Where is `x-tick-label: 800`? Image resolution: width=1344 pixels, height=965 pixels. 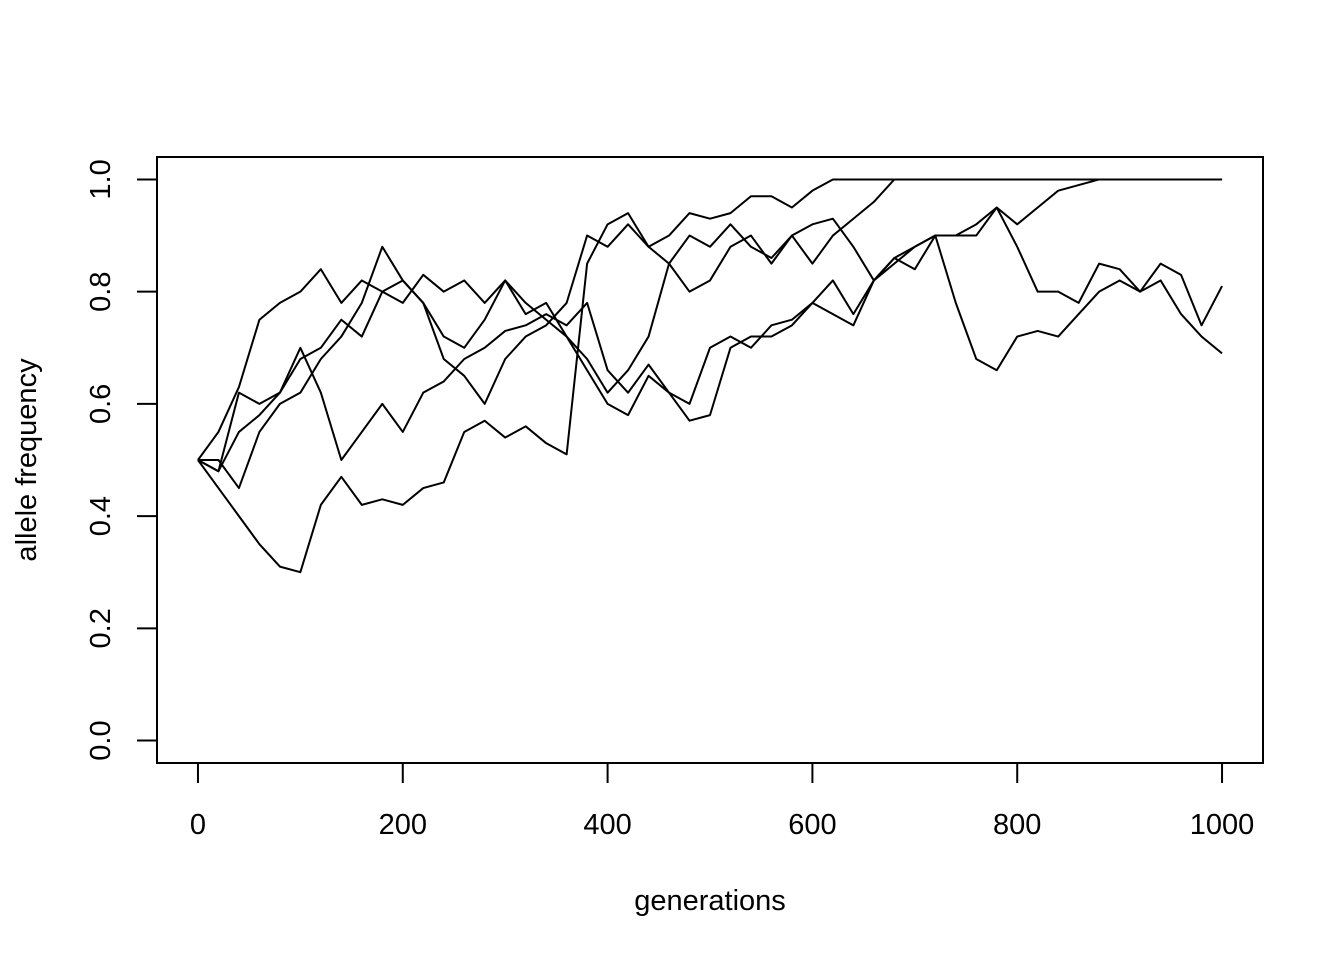
x-tick-label: 800 is located at coordinates (1017, 825).